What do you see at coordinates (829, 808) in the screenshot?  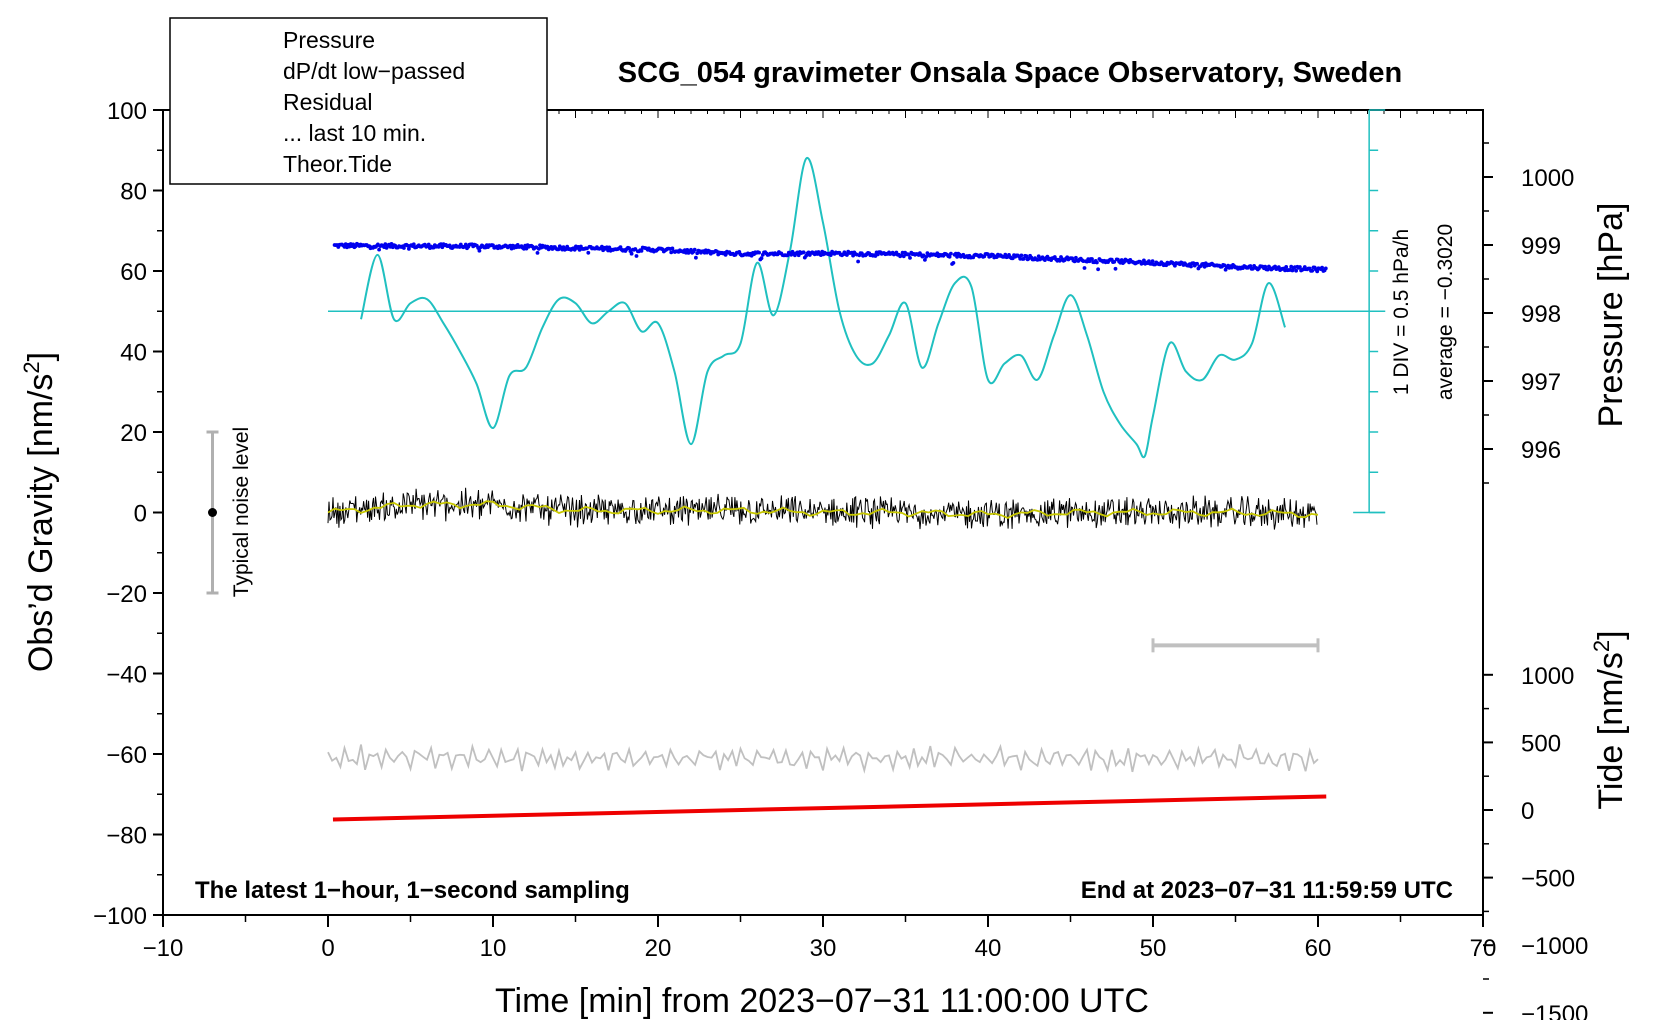 I see `tide-line` at bounding box center [829, 808].